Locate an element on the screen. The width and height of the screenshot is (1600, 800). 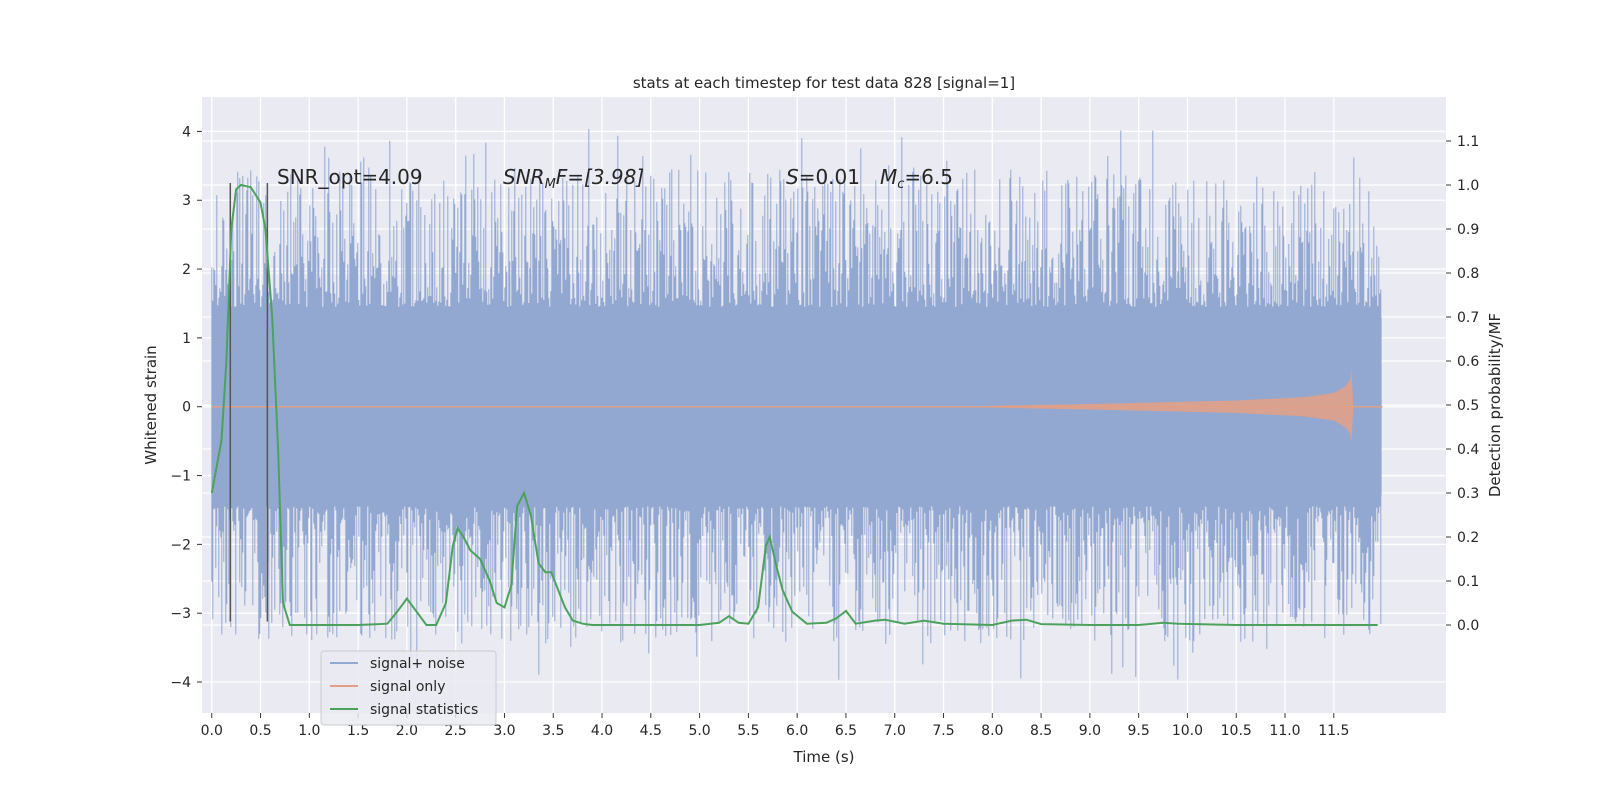
y-right-tick-label: 0.0 is located at coordinates (1468, 626).